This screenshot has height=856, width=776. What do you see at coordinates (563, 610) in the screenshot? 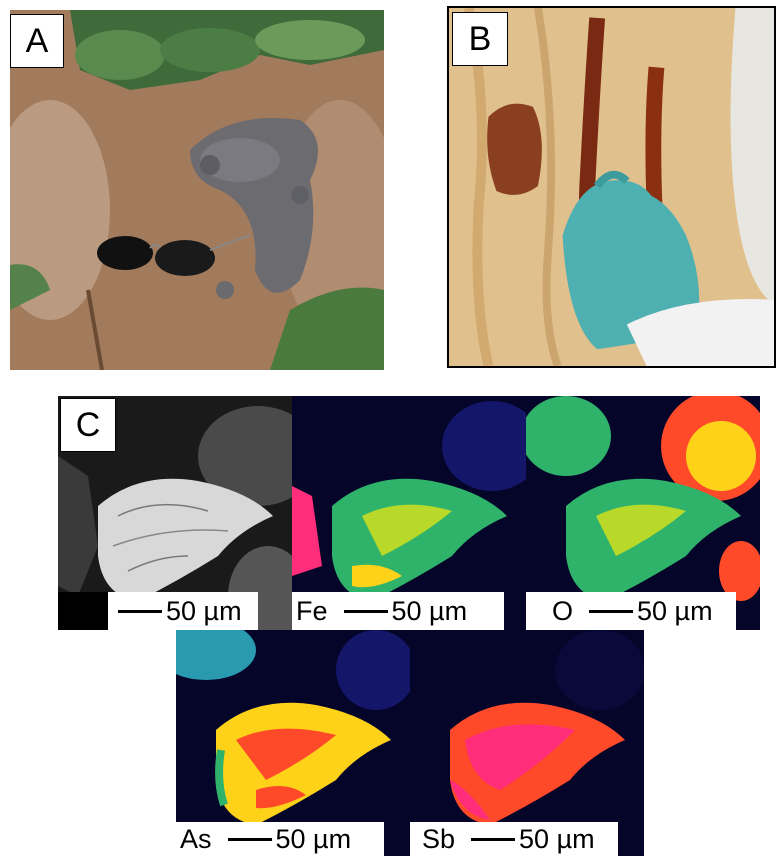
I see `element-label: O` at bounding box center [563, 610].